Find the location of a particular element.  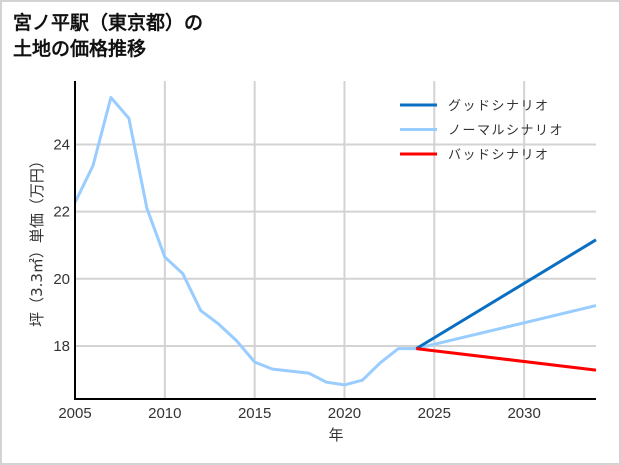

chart-title-line1: 宮ノ平駅（東京都）の is located at coordinates (108, 23).